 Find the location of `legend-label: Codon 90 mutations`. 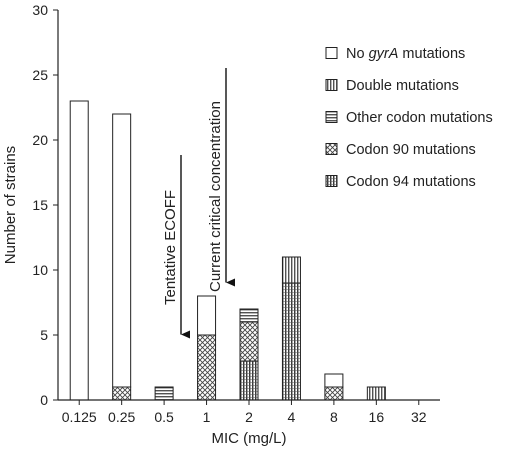

legend-label: Codon 90 mutations is located at coordinates (411, 150).